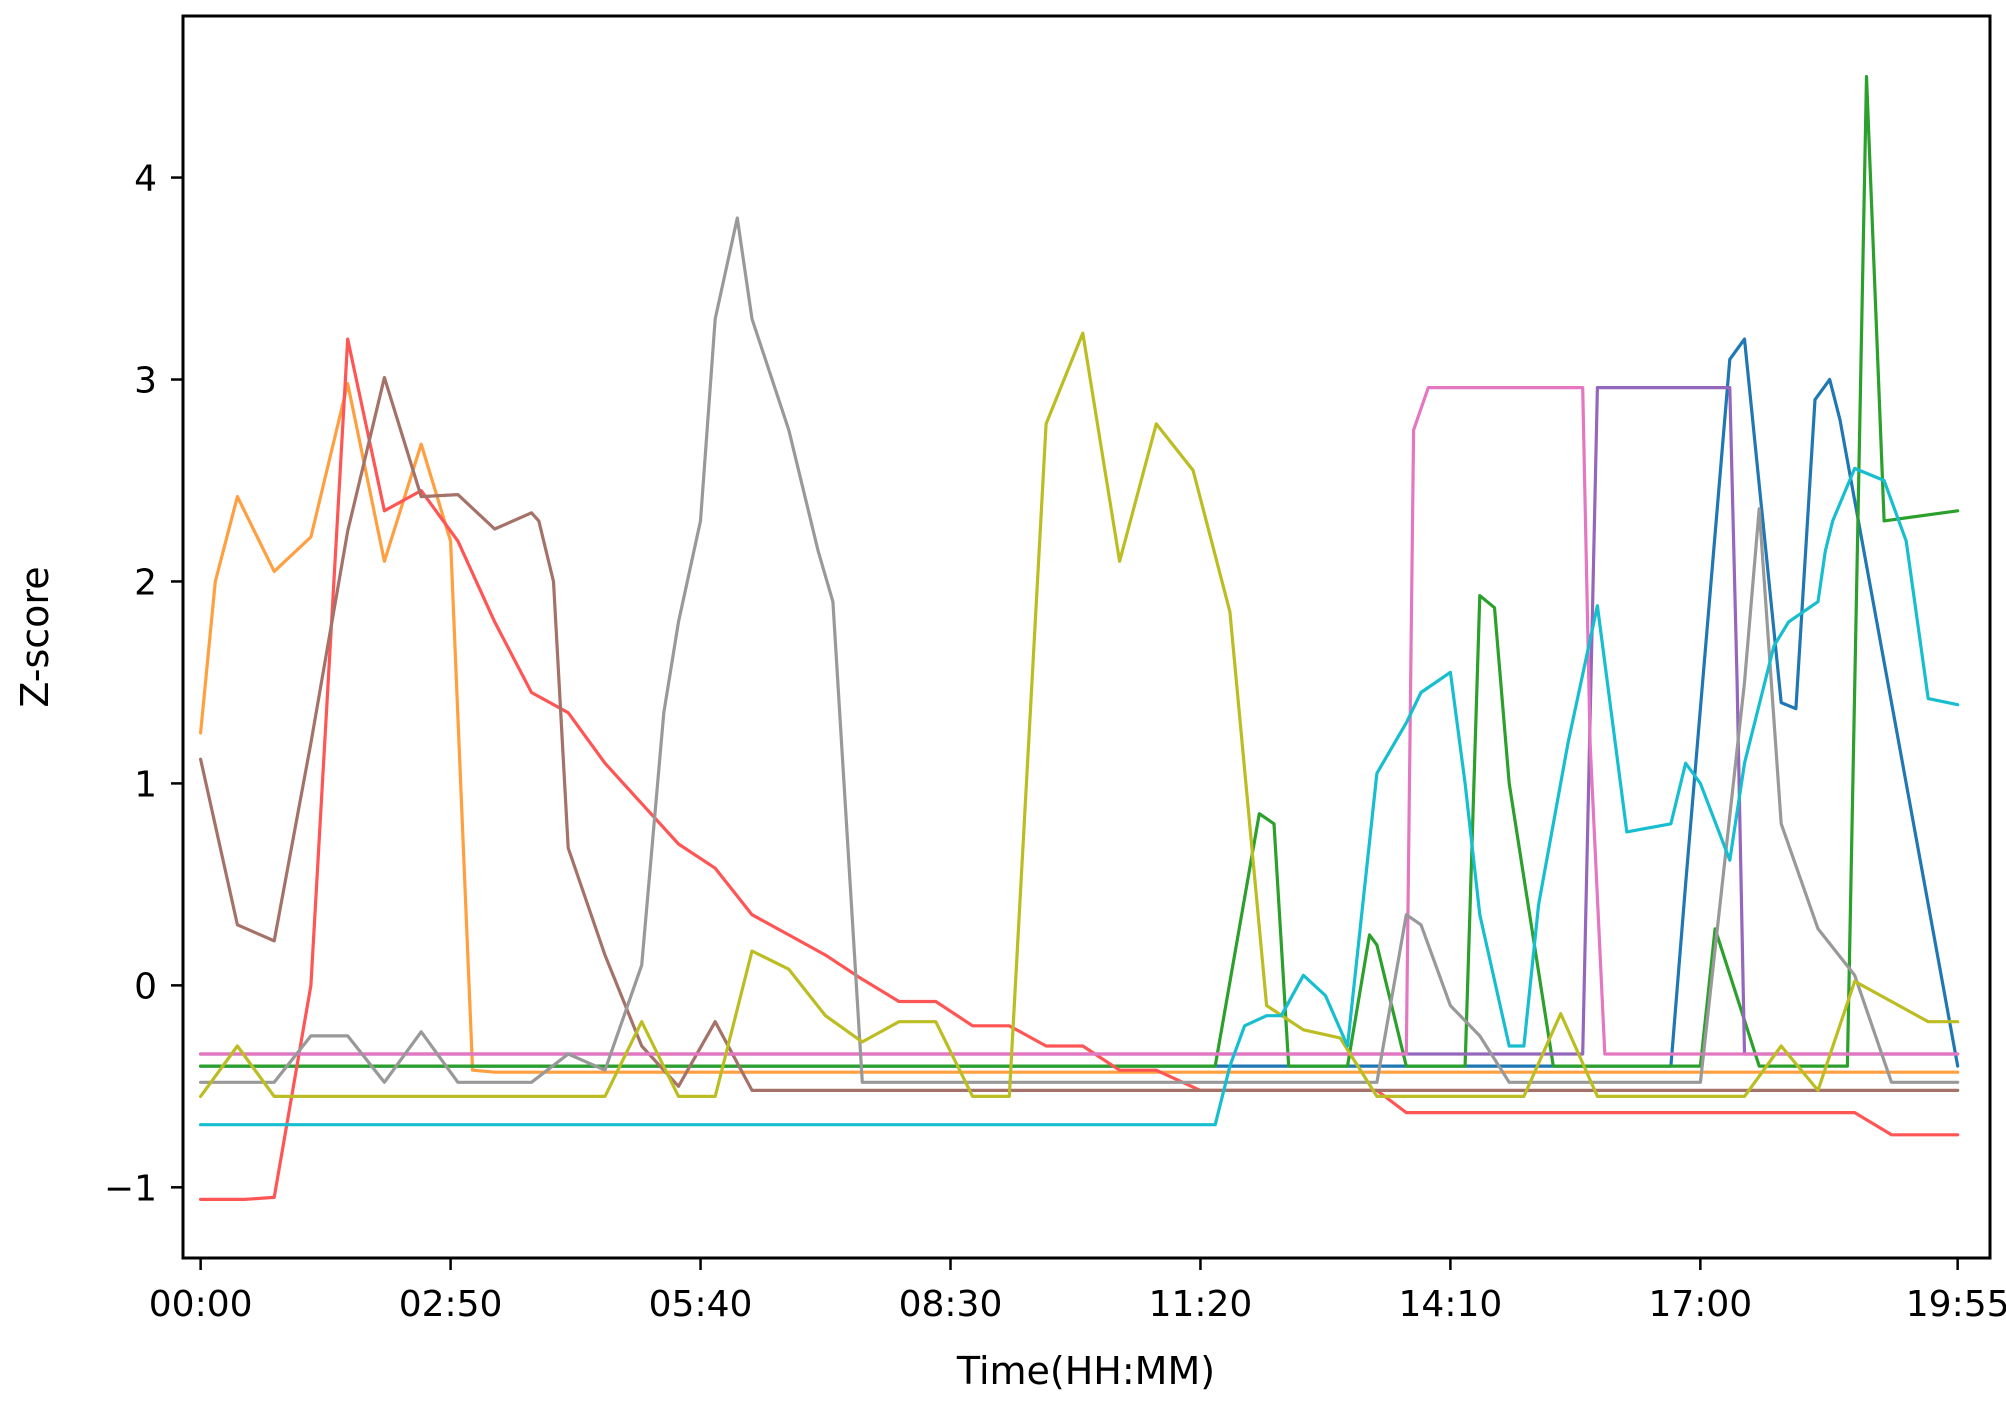 The width and height of the screenshot is (2006, 1404). I want to click on x-tick-label-3: 05:40, so click(701, 1304).